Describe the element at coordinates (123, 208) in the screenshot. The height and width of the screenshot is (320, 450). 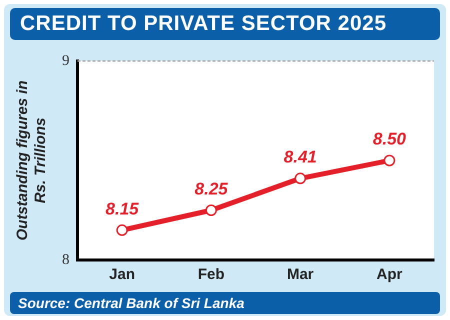
I see `data-label: 8.15` at that location.